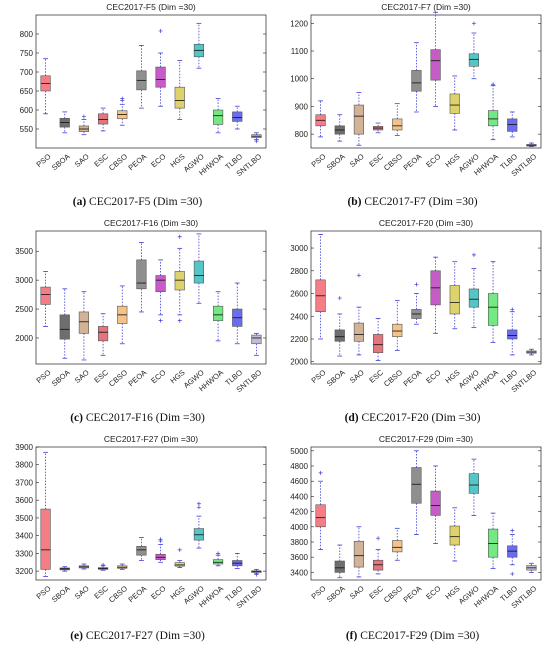 This screenshot has width=550, height=650. I want to click on caption-tag: (c), so click(76, 418).